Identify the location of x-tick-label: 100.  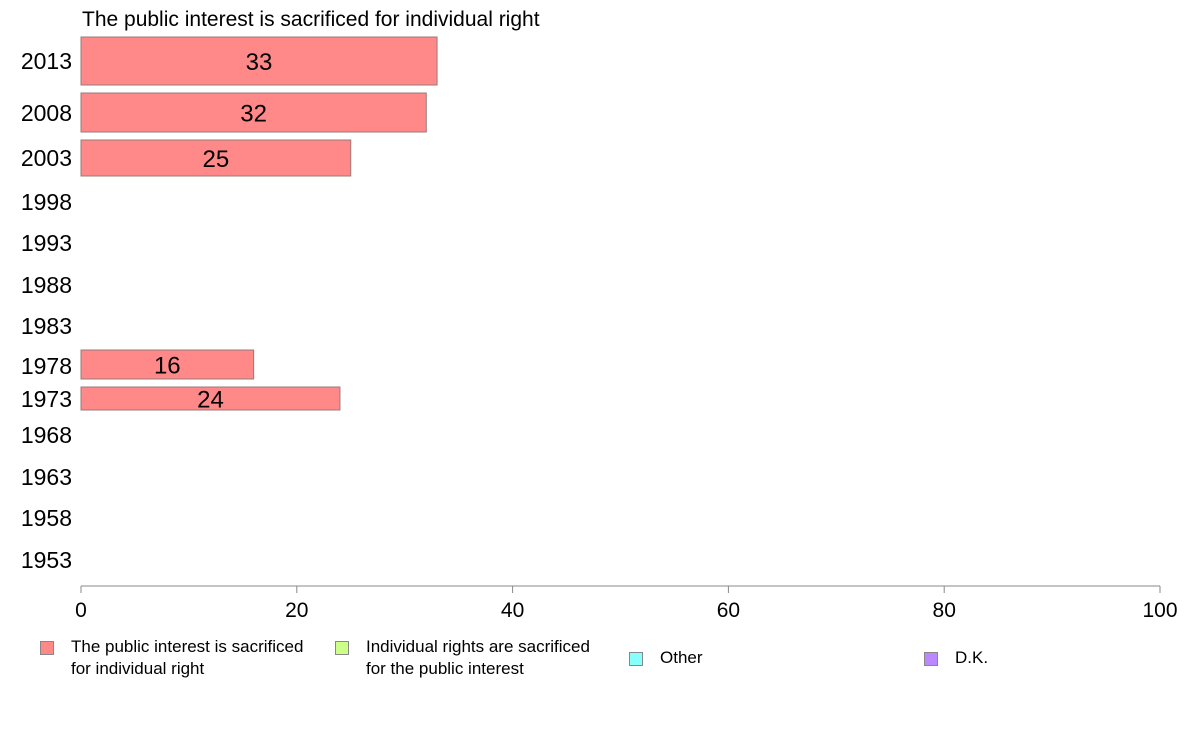
(1159, 610).